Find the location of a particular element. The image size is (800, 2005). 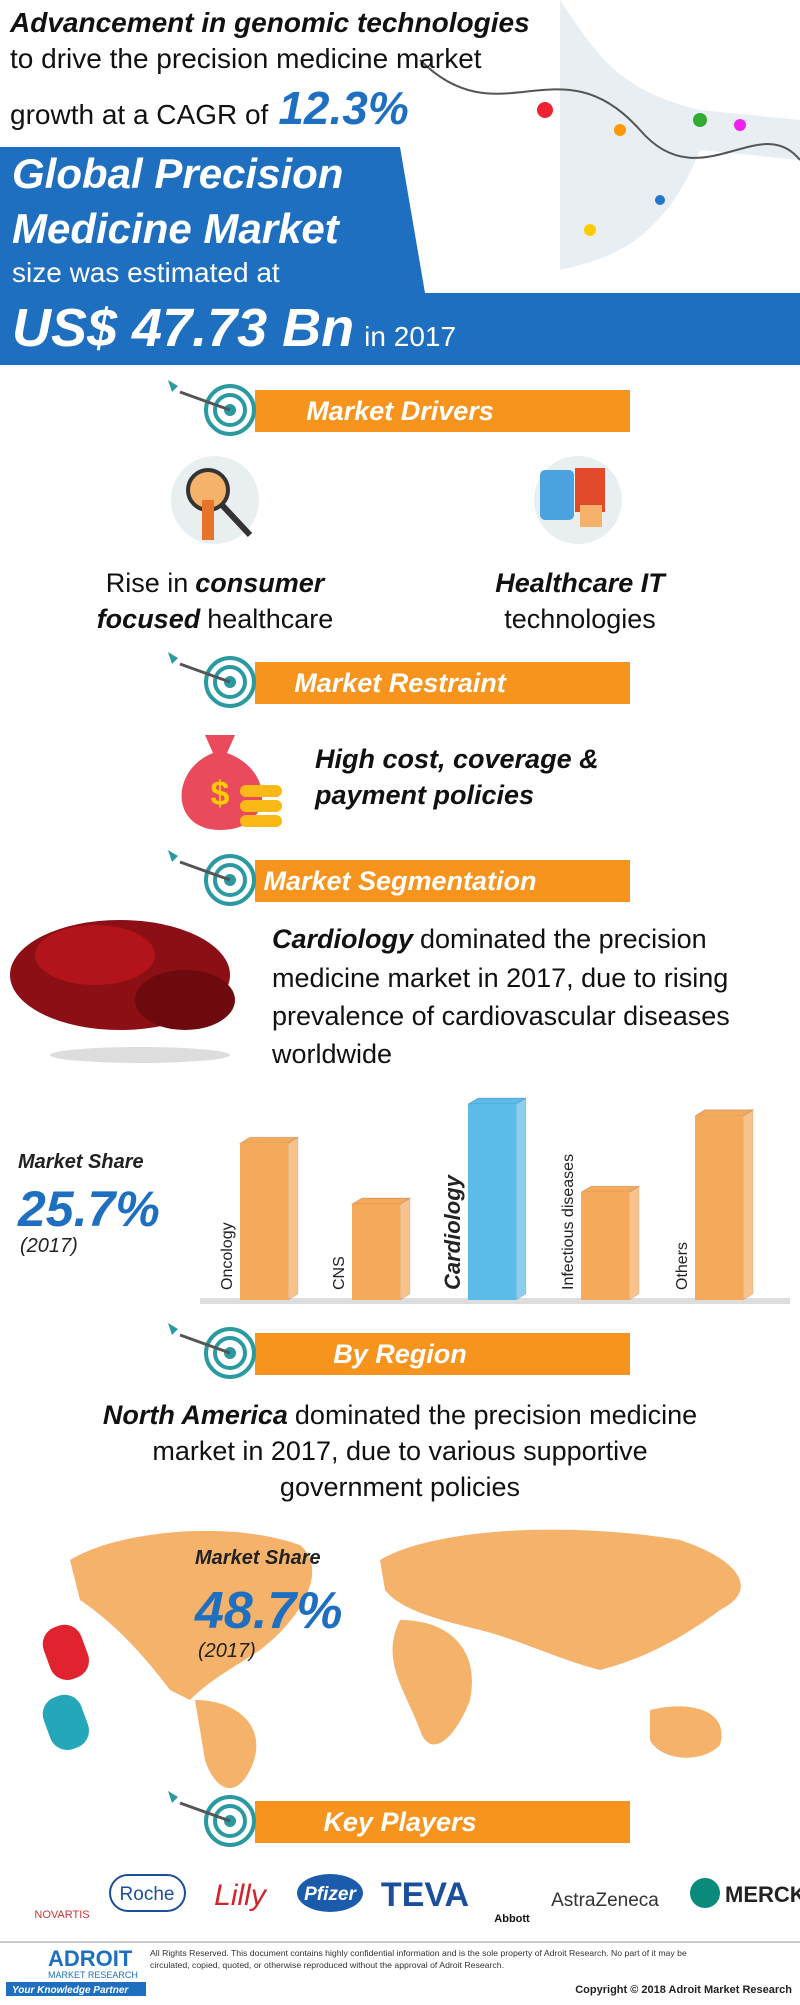

logo: Roche is located at coordinates (147, 1894).